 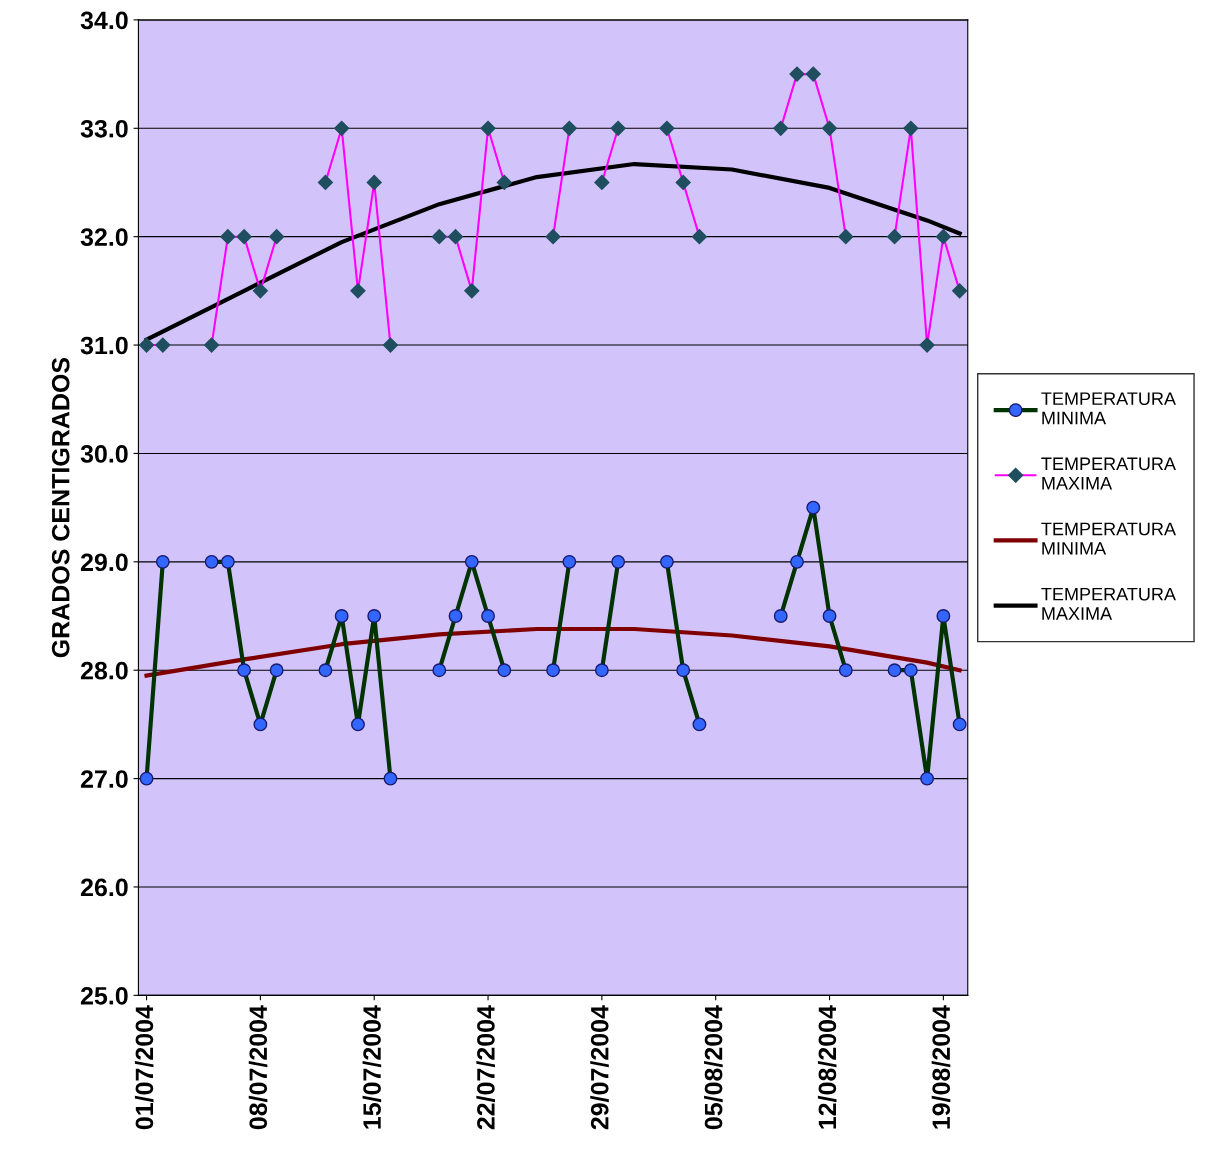 I want to click on x-tick-label: 22/07/2004, so click(x=486, y=1067).